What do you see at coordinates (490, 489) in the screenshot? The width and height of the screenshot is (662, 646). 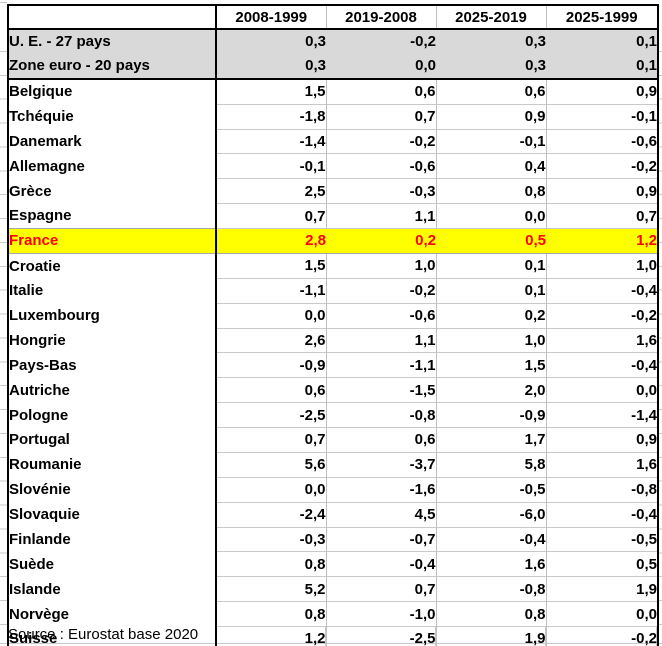 I see `value-cell: -0,5` at bounding box center [490, 489].